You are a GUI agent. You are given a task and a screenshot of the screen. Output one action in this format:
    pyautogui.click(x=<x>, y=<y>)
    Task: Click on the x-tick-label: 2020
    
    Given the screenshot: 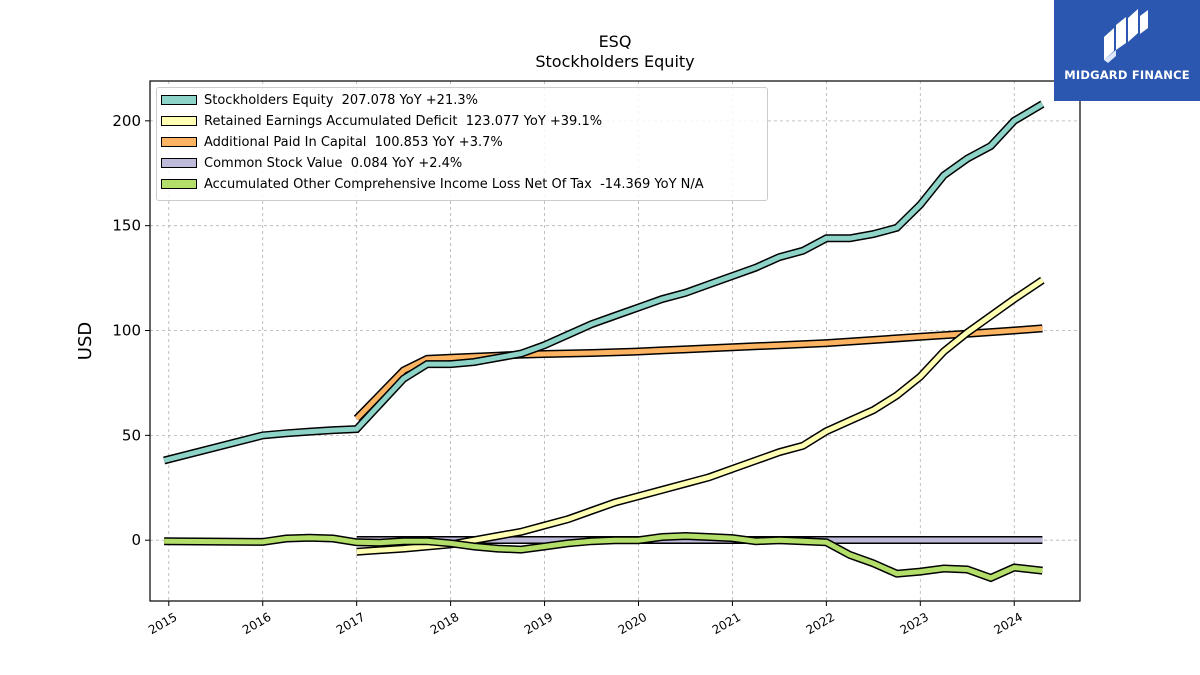 What is the action you would take?
    pyautogui.click(x=632, y=623)
    